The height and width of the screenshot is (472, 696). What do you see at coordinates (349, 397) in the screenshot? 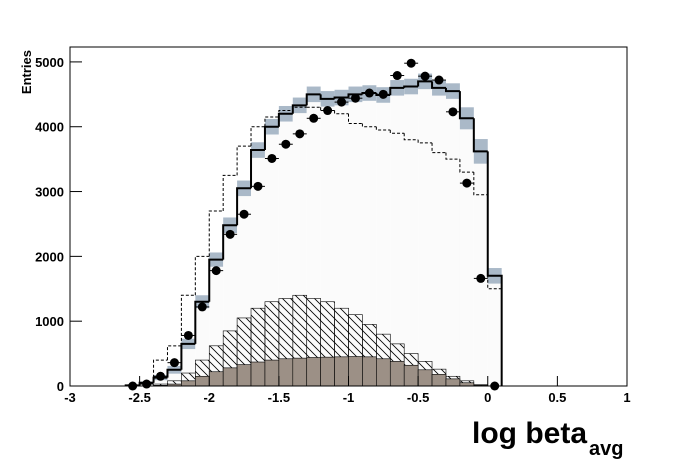
I see `x-tick-label: -1` at bounding box center [349, 397].